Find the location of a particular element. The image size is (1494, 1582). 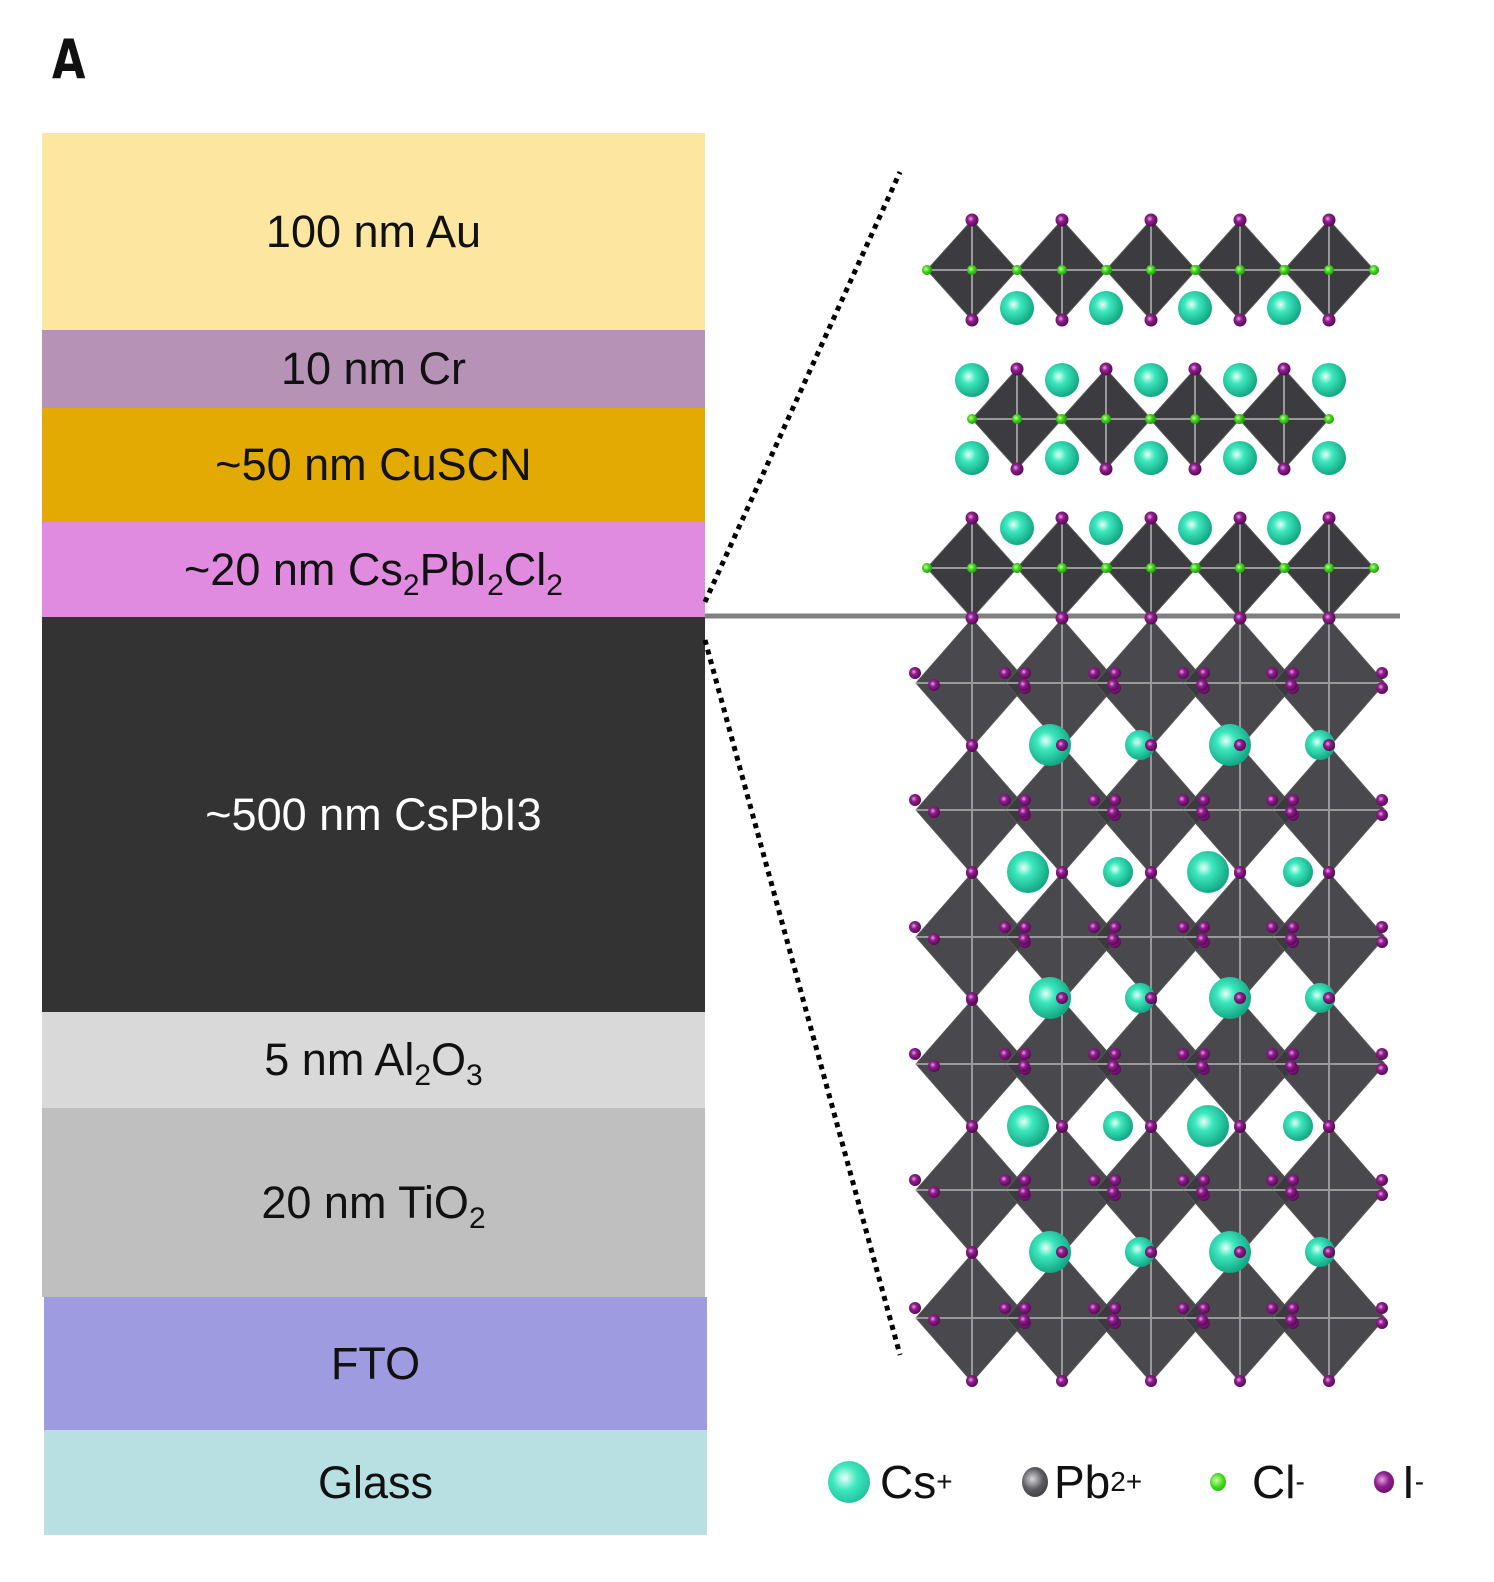

cs-atom-icon is located at coordinates (849, 1482).